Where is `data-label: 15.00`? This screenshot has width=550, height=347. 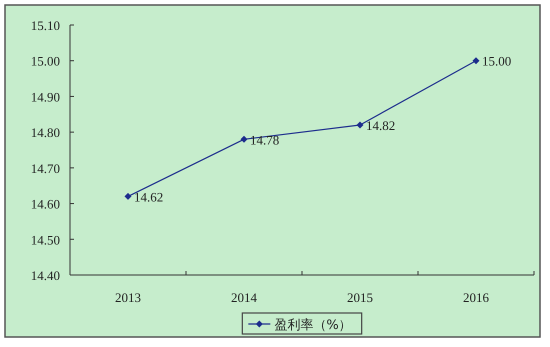
data-label: 15.00 is located at coordinates (497, 61).